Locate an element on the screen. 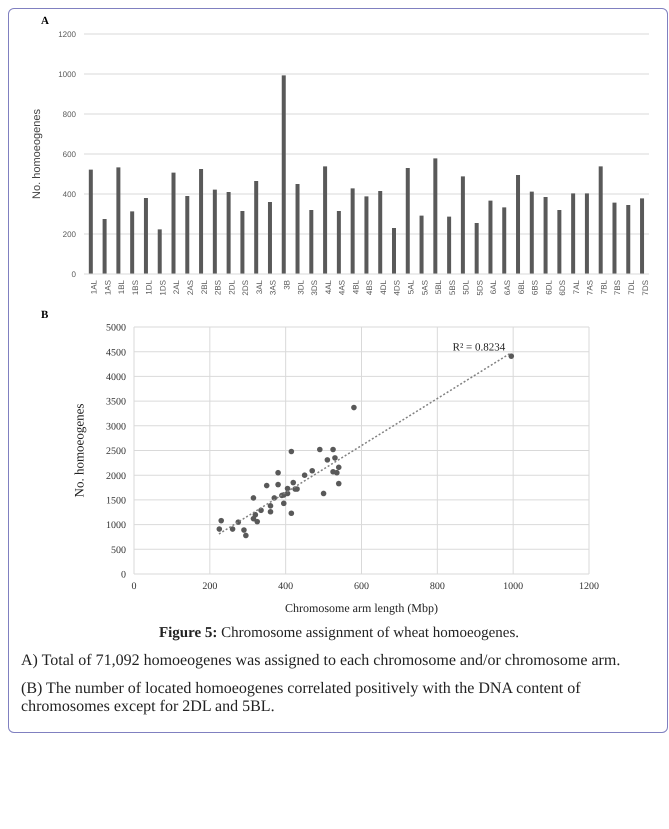 The height and width of the screenshot is (829, 669). y-axis-title: No. homoeogenes is located at coordinates (79, 451).